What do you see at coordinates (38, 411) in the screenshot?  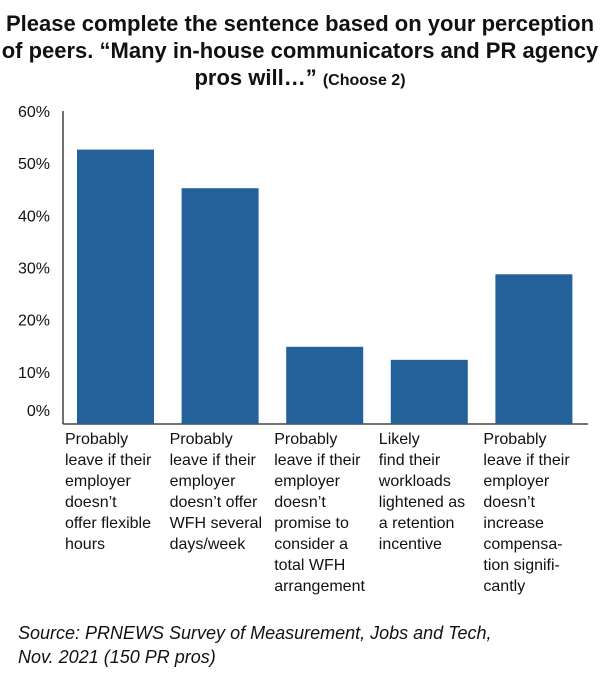 I see `y-tick-label: 0%` at bounding box center [38, 411].